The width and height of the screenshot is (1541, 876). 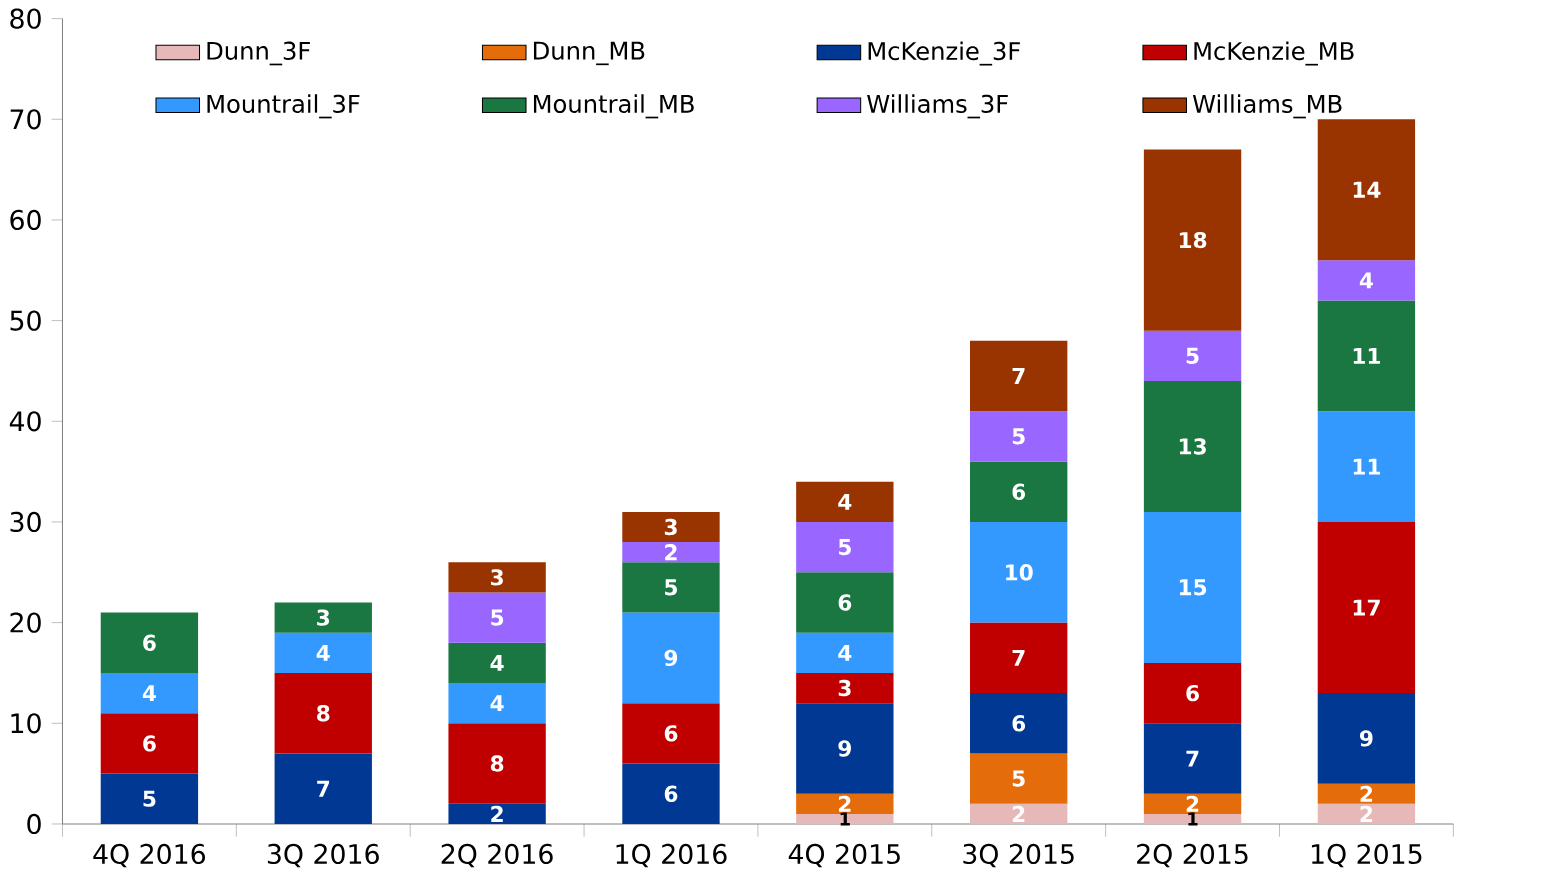 I want to click on data-label: 15, so click(x=1193, y=587).